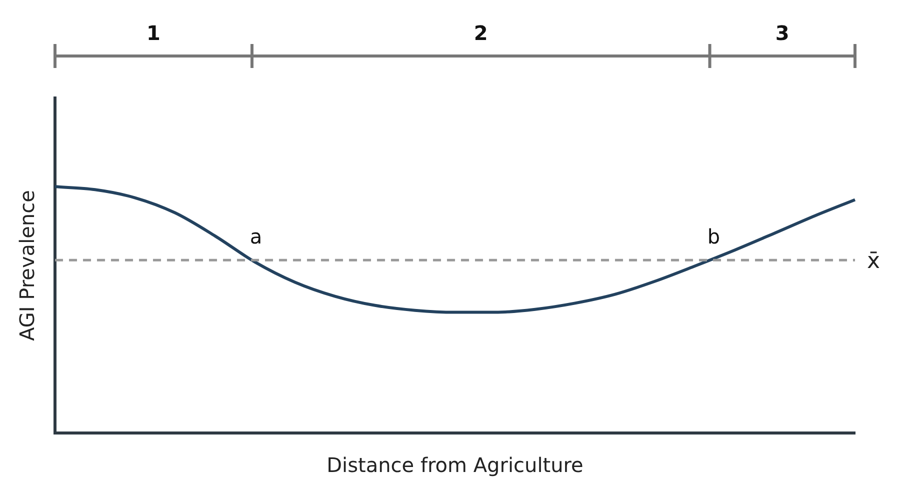 The image size is (903, 496). What do you see at coordinates (873, 261) in the screenshot?
I see `ref-line-label: x̄` at bounding box center [873, 261].